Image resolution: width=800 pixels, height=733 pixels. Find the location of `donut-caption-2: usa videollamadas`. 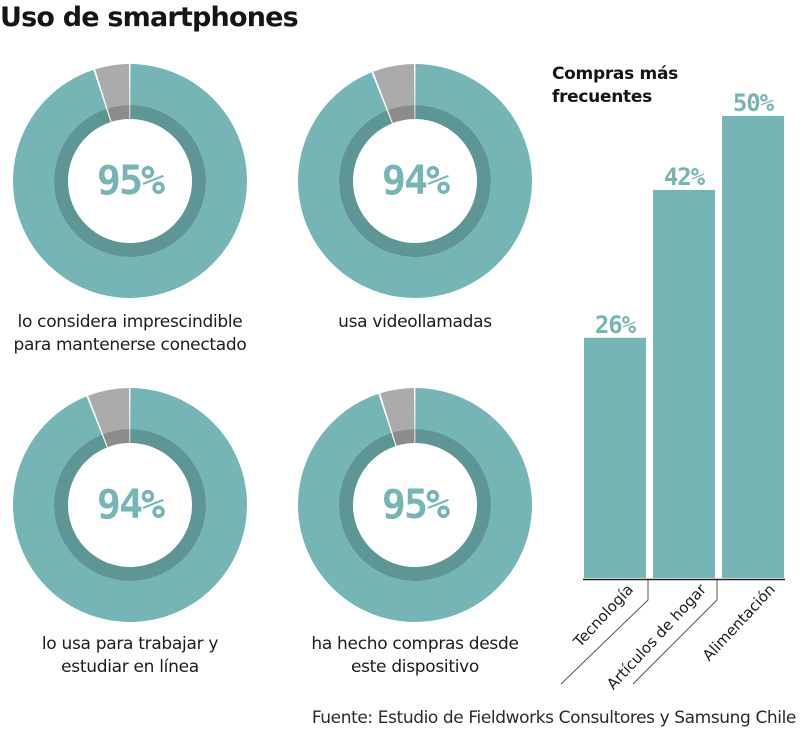

donut-caption-2: usa videollamadas is located at coordinates (415, 322).